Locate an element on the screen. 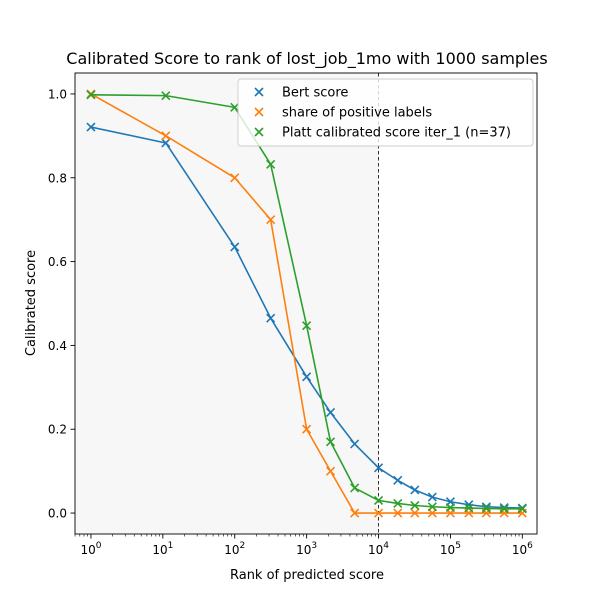 The height and width of the screenshot is (600, 600). legend-label: share of positive labels is located at coordinates (357, 113).